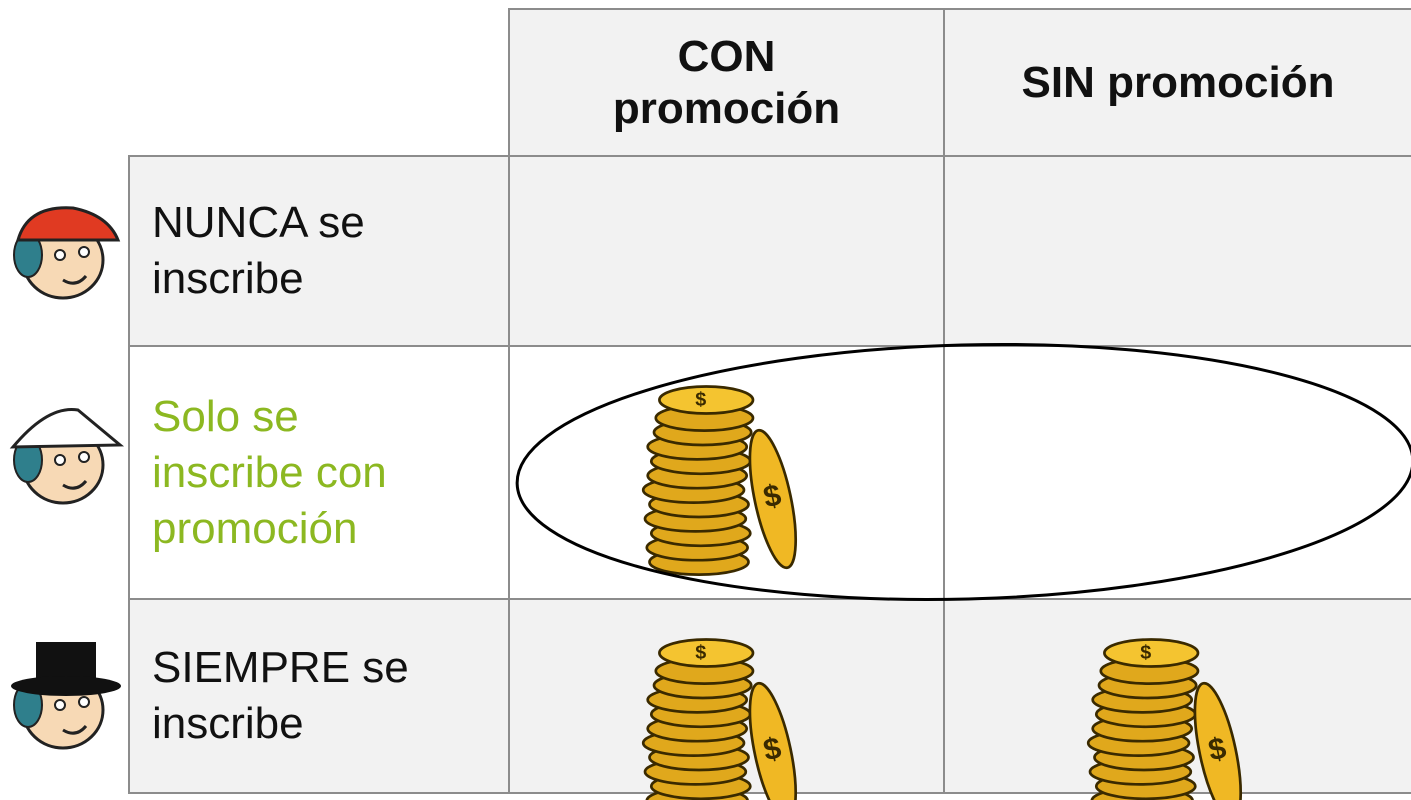 The height and width of the screenshot is (800, 1411). Describe the element at coordinates (319, 251) in the screenshot. I see `row-label: NUNCA se inscribe` at that location.